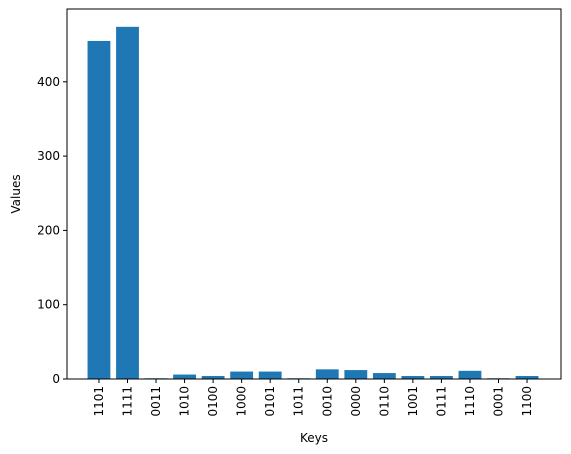 This screenshot has width=571, height=454. I want to click on x-tick-label: 1110, so click(470, 401).